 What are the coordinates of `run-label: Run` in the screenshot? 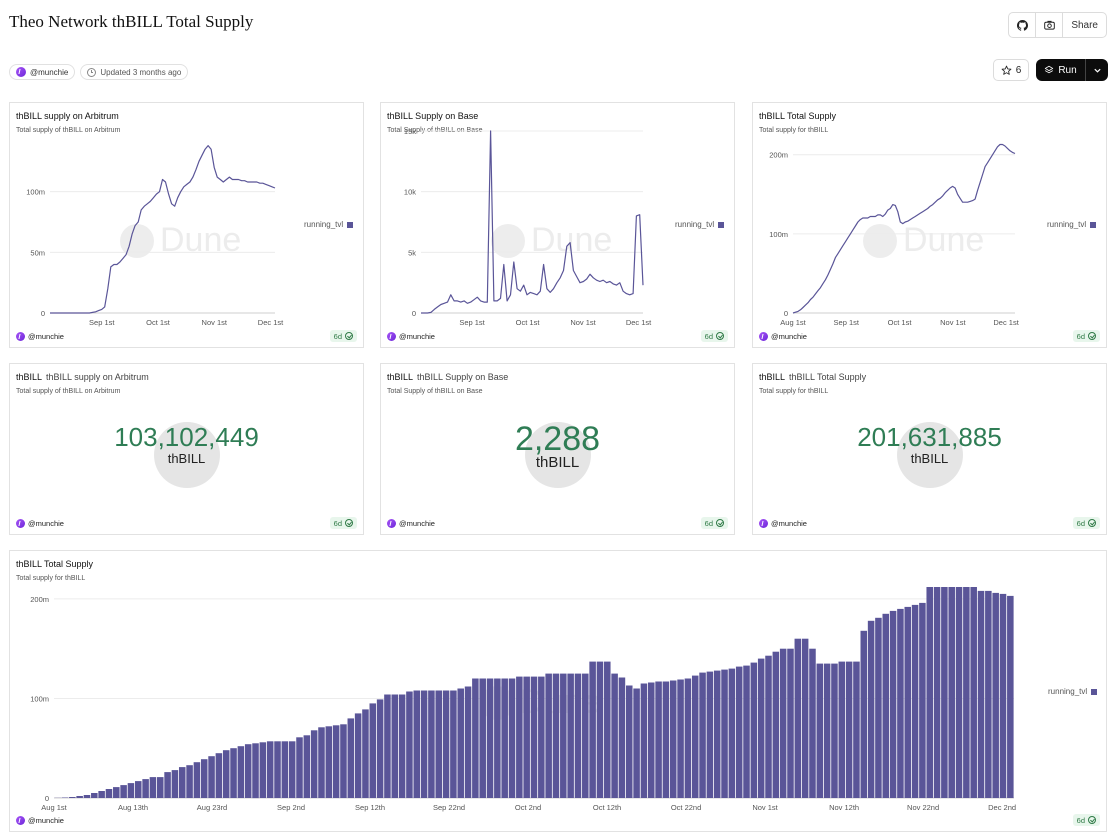 It's located at (1067, 70).